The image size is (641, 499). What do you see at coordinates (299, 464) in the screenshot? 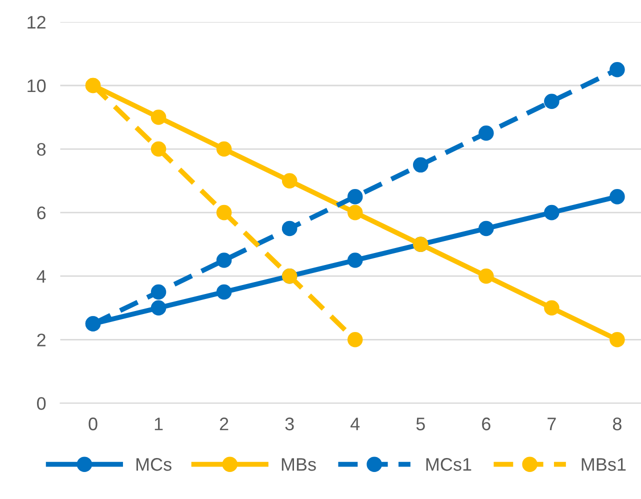
I see `legend-label: MBs` at bounding box center [299, 464].